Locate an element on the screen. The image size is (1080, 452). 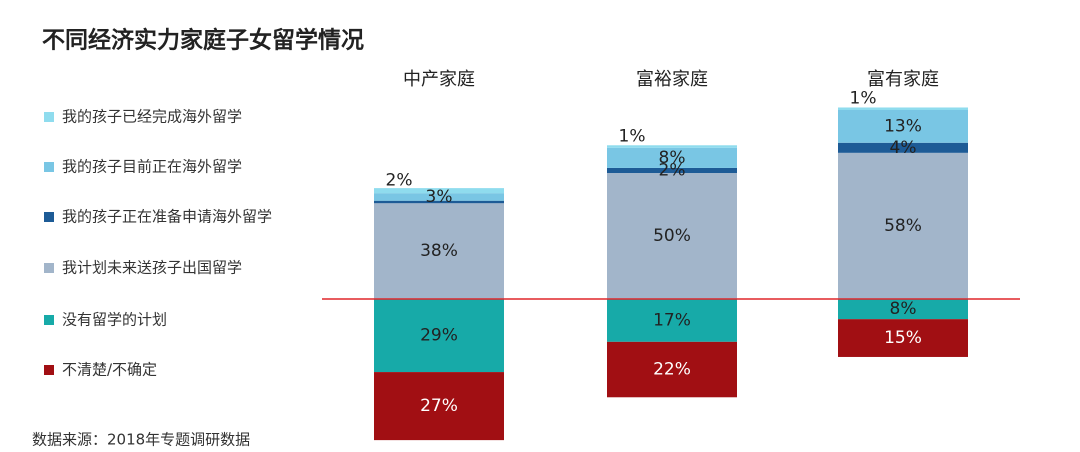
value-label: 50% is located at coordinates (672, 236).